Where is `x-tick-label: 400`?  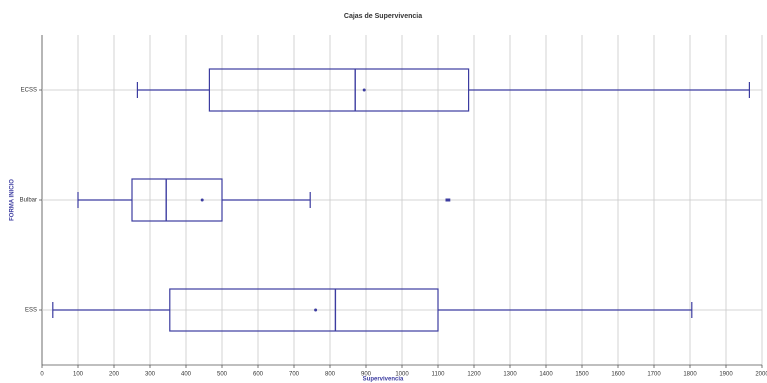
x-tick-label: 400 is located at coordinates (186, 375).